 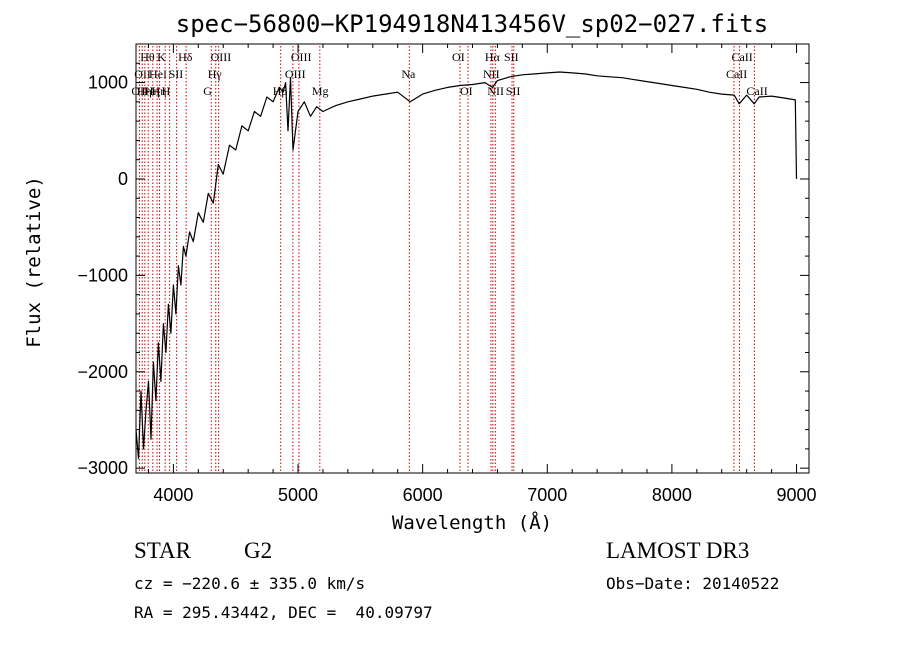 I want to click on line-marker-label-16: OIII, so click(x=301, y=57).